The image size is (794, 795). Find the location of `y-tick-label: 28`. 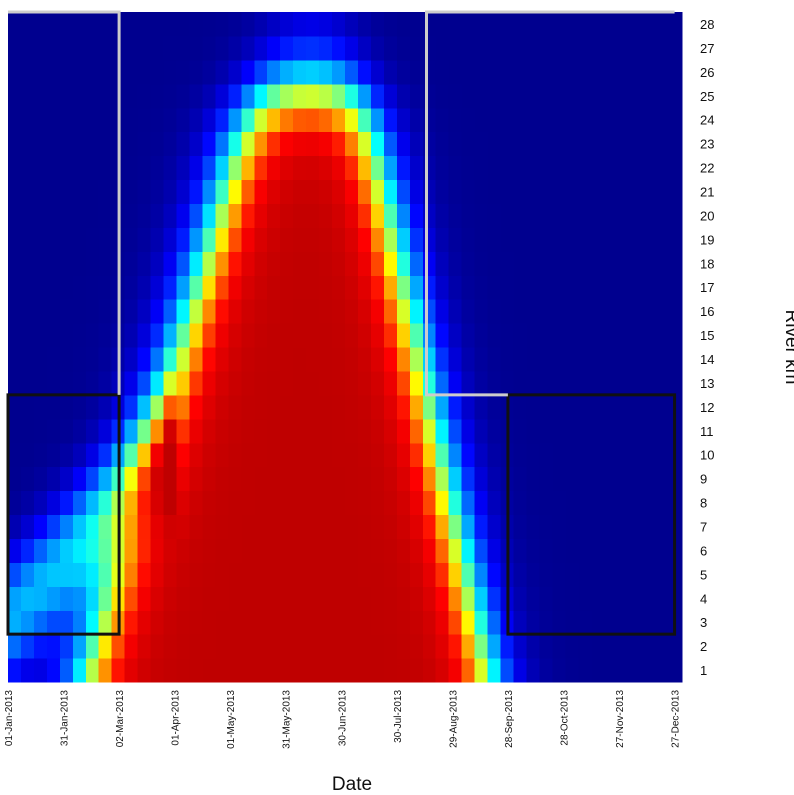

y-tick-label: 28 is located at coordinates (707, 24).